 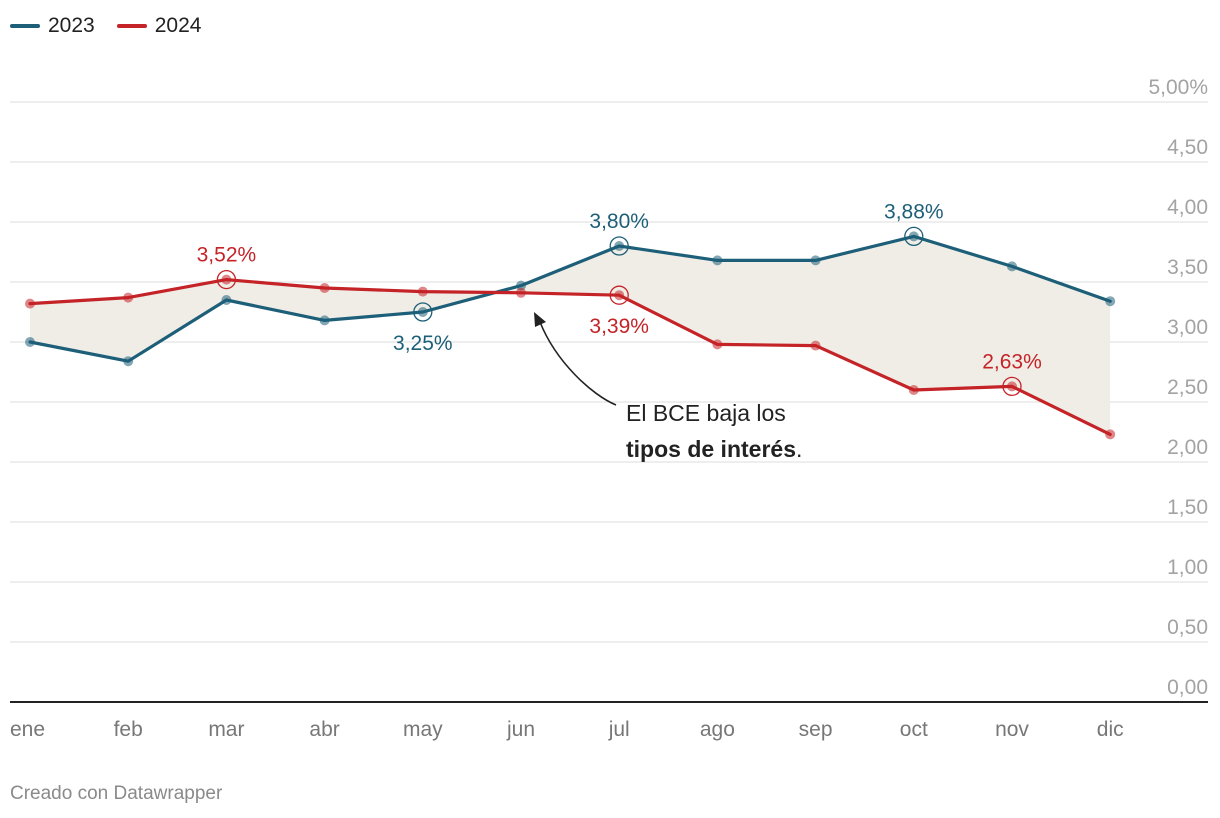 I want to click on chart-legend: 2023 2024, so click(x=105, y=26).